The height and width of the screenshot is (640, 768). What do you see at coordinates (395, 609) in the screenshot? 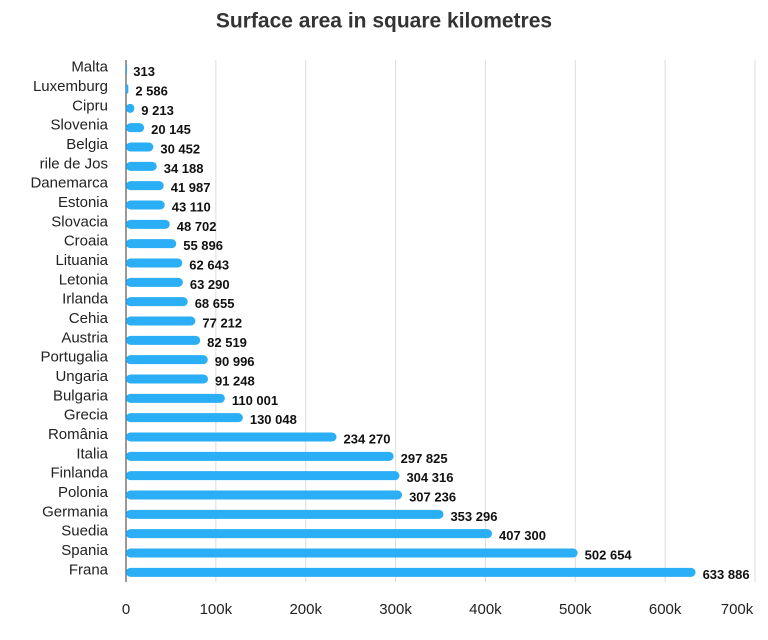
I see `x-tick-label: 300k` at bounding box center [395, 609].